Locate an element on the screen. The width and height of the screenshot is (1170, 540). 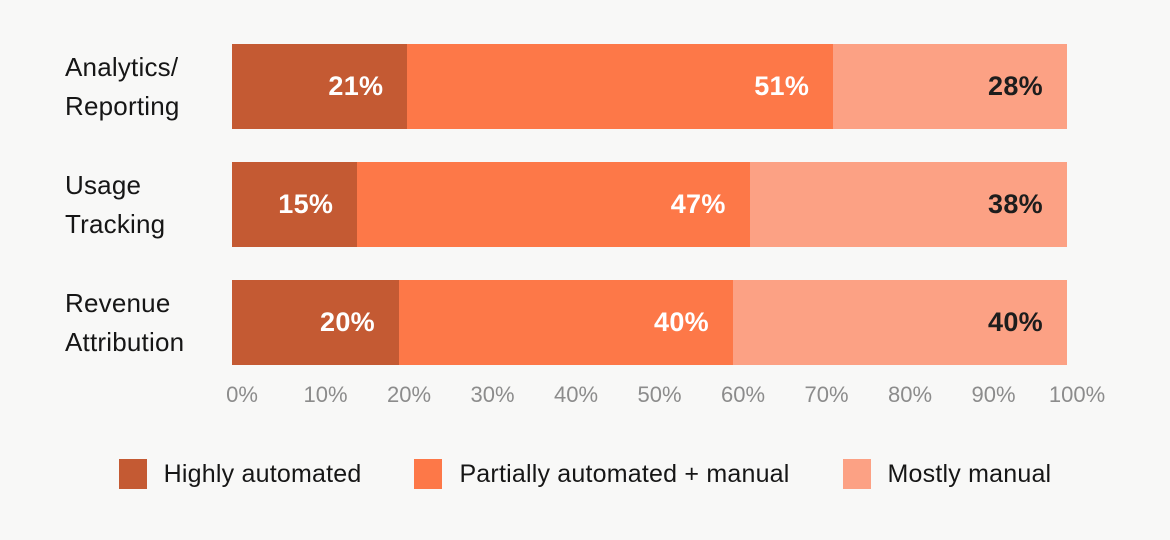
legend-label: Mostly manual is located at coordinates (969, 473).